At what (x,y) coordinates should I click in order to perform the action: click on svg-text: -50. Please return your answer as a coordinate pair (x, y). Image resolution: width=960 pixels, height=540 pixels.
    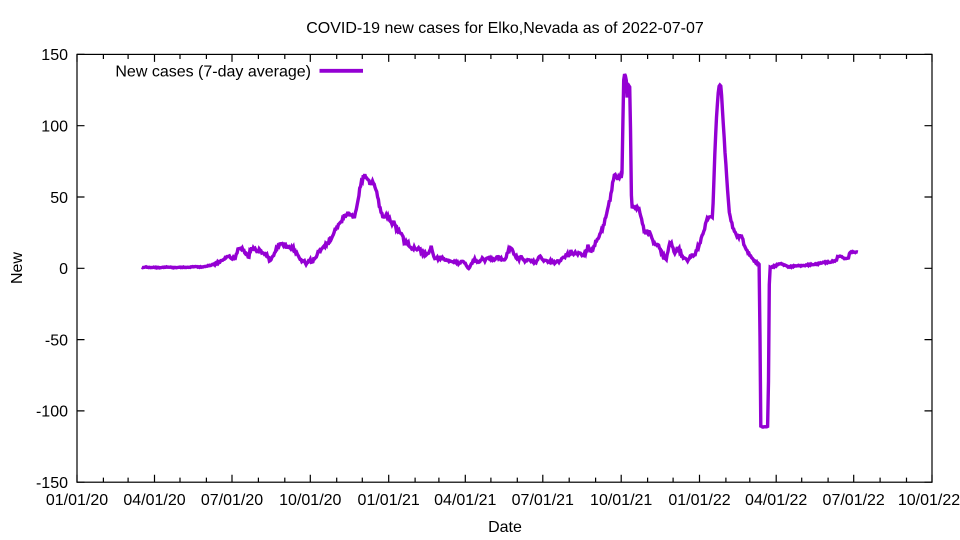
    Looking at the image, I should click on (56, 340).